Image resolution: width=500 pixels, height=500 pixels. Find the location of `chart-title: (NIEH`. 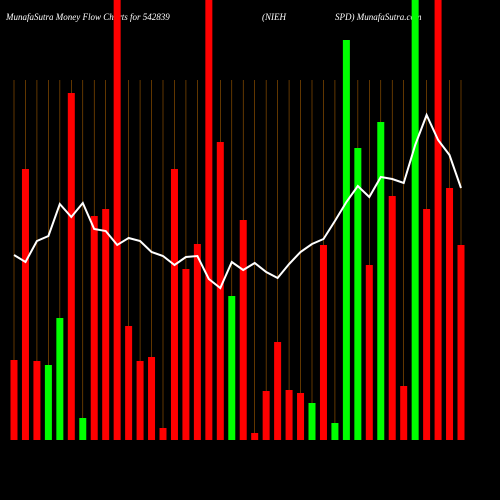

chart-title: (NIEH is located at coordinates (274, 17).